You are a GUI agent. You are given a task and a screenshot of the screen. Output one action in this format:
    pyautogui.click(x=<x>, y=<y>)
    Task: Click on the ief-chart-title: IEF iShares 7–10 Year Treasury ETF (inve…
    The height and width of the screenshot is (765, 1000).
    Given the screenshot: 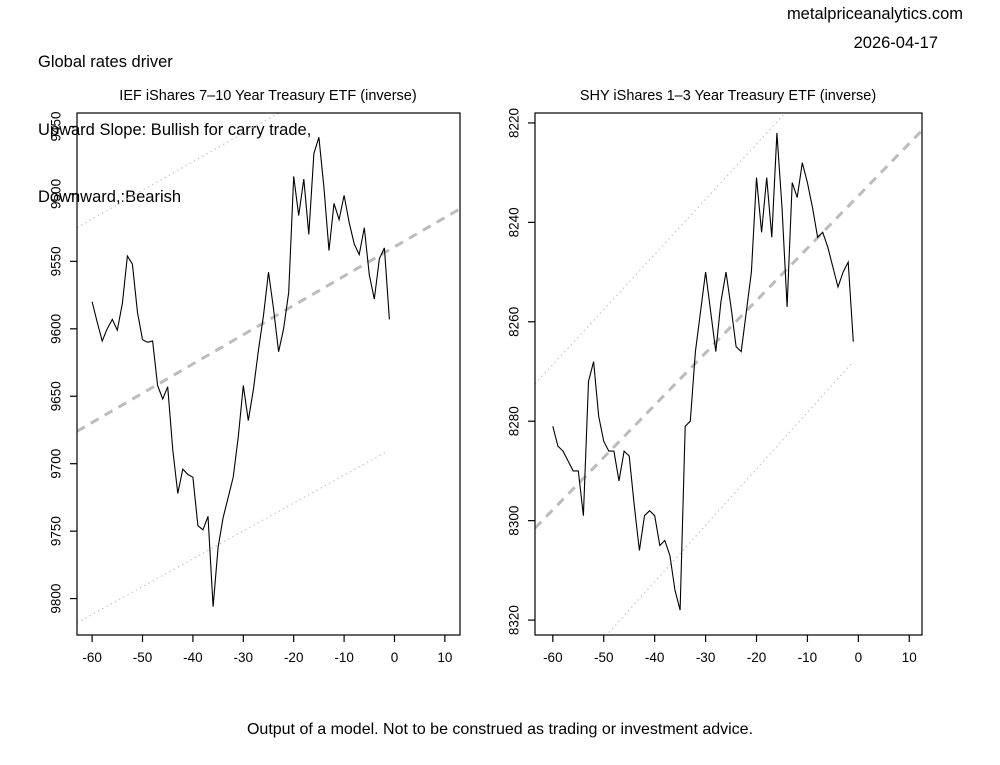 What is the action you would take?
    pyautogui.click(x=268, y=96)
    